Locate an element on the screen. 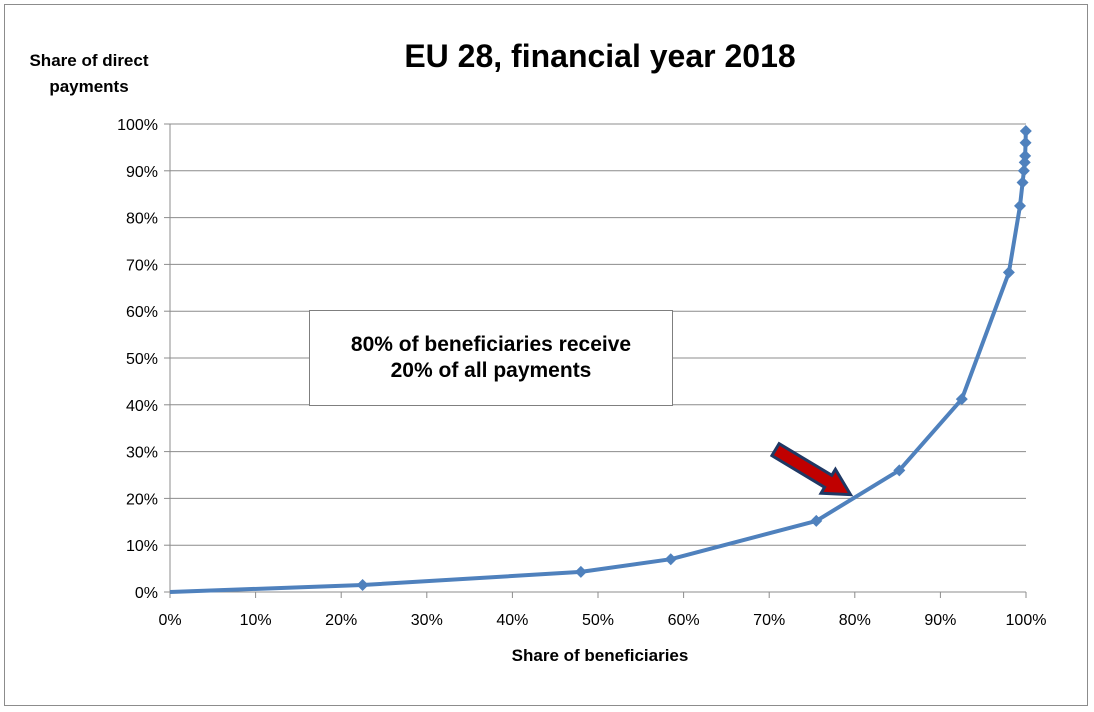 This screenshot has height=712, width=1094. x-tick-label: 60% is located at coordinates (684, 620).